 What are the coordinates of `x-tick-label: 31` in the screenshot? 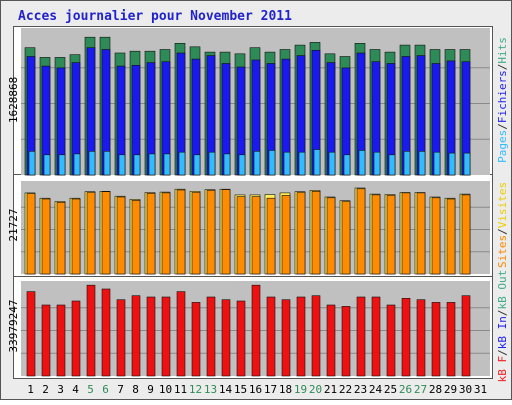 It's located at (480, 389).